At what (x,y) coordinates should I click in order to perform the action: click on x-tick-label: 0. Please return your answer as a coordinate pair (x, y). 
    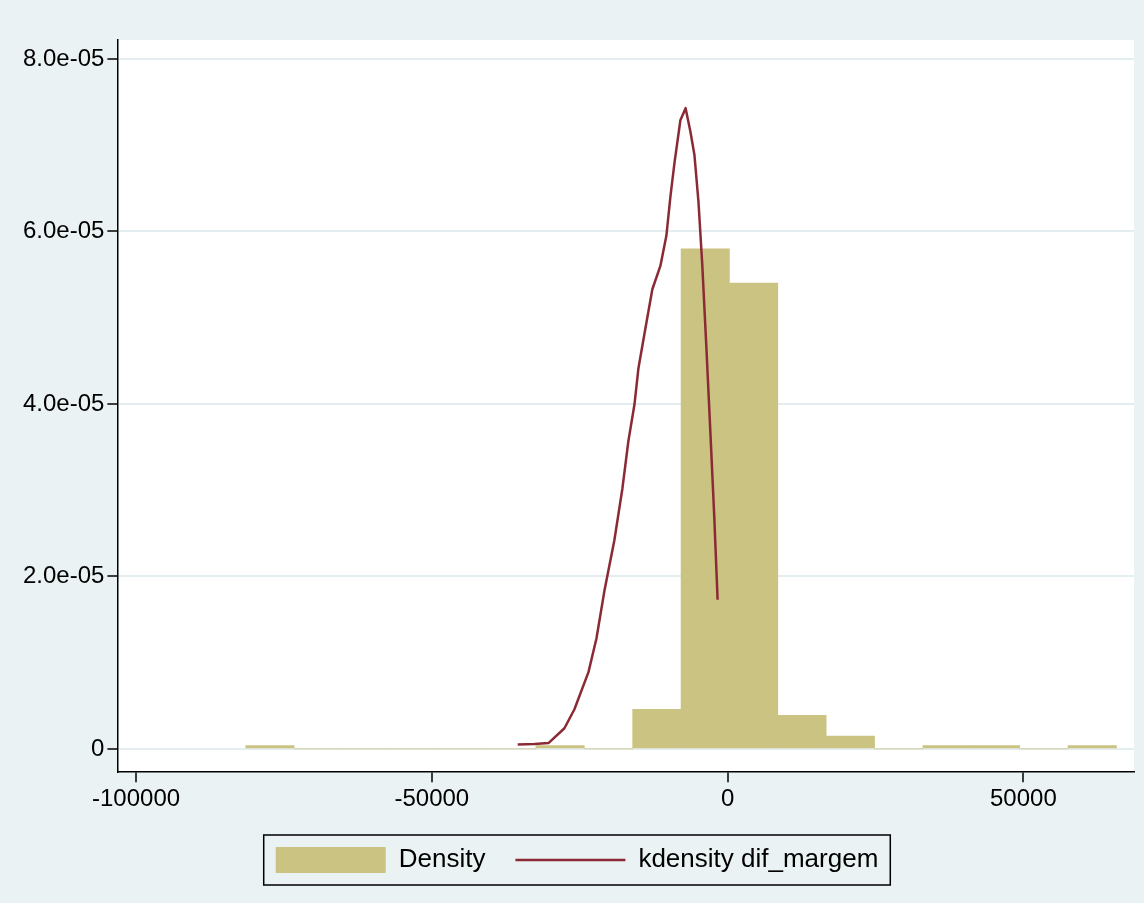
    Looking at the image, I should click on (727, 798).